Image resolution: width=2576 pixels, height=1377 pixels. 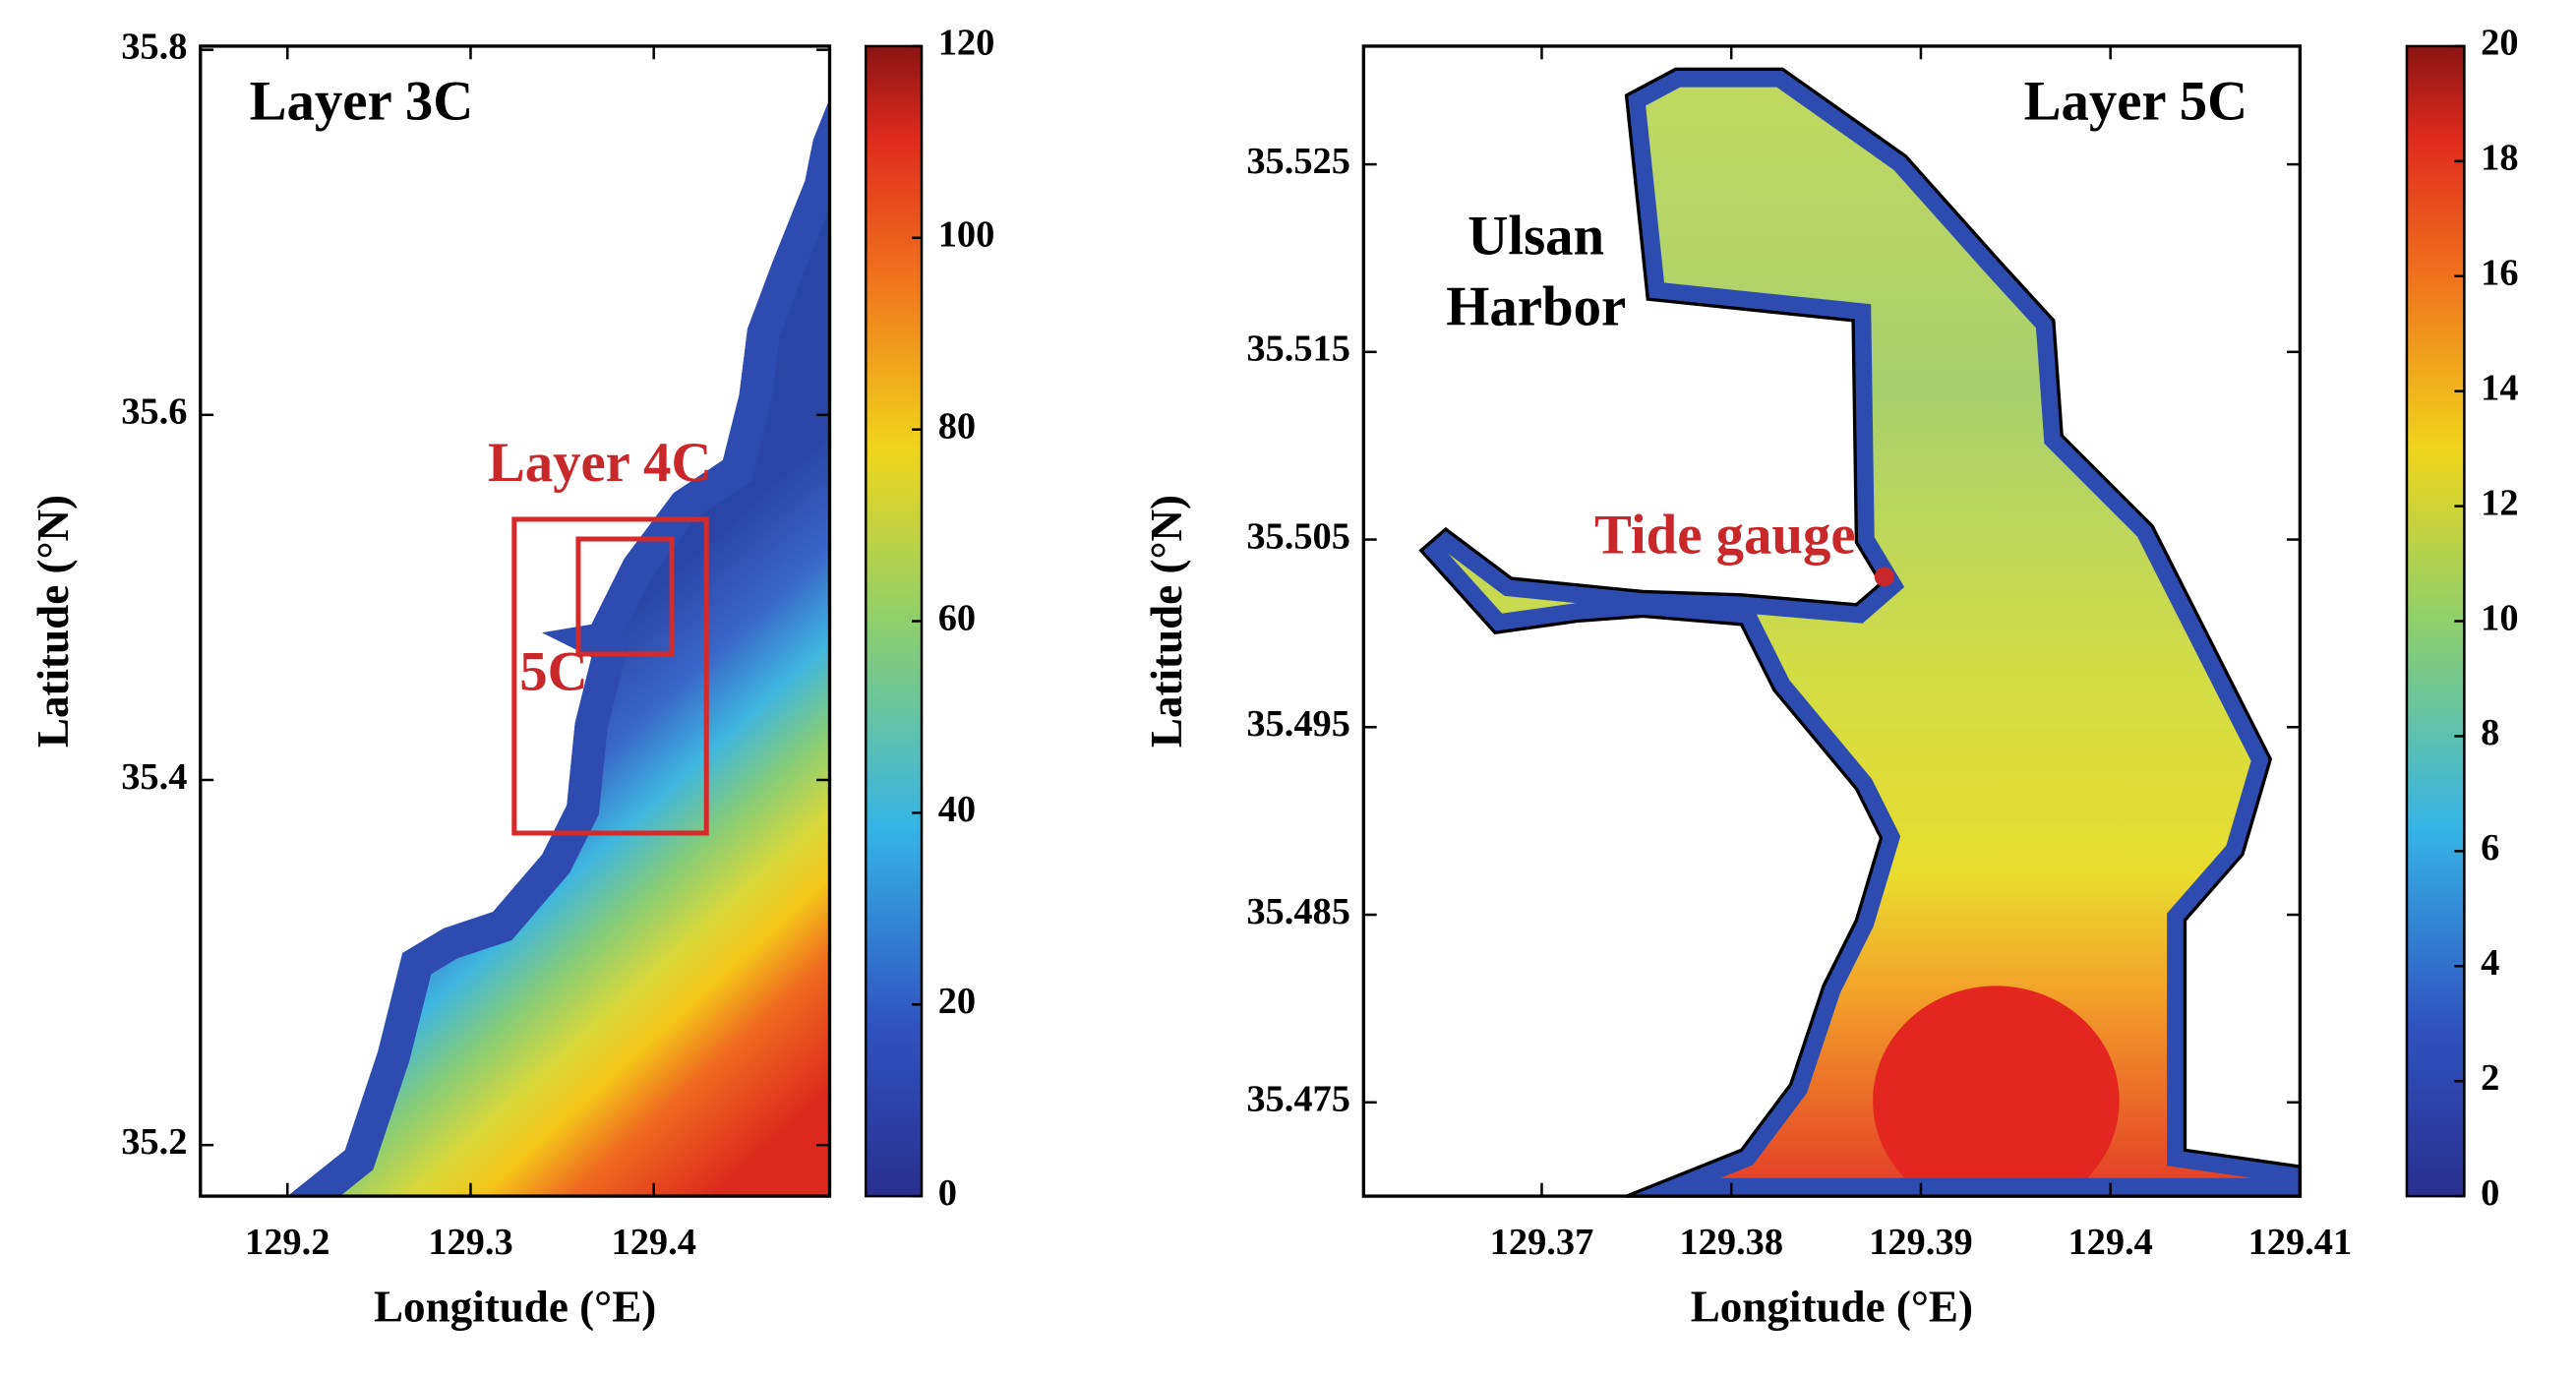 What do you see at coordinates (2136, 102) in the screenshot?
I see `panel-title: Layer 5C` at bounding box center [2136, 102].